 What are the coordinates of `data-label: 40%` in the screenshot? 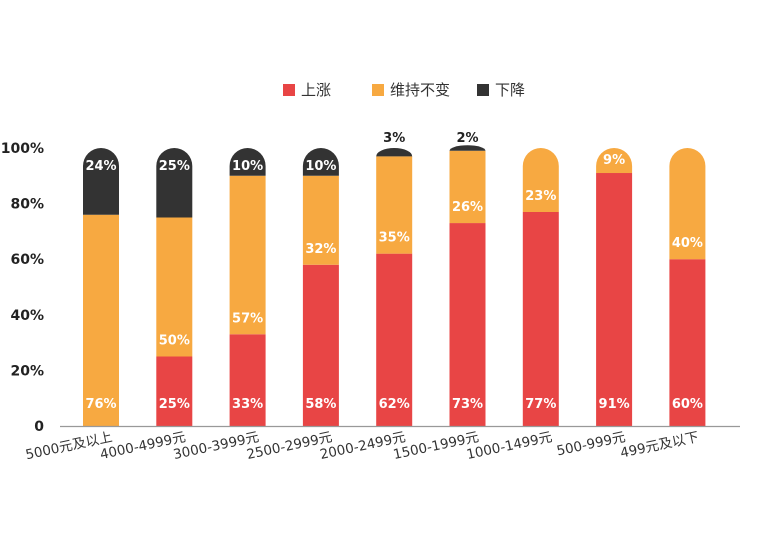 It's located at (687, 243).